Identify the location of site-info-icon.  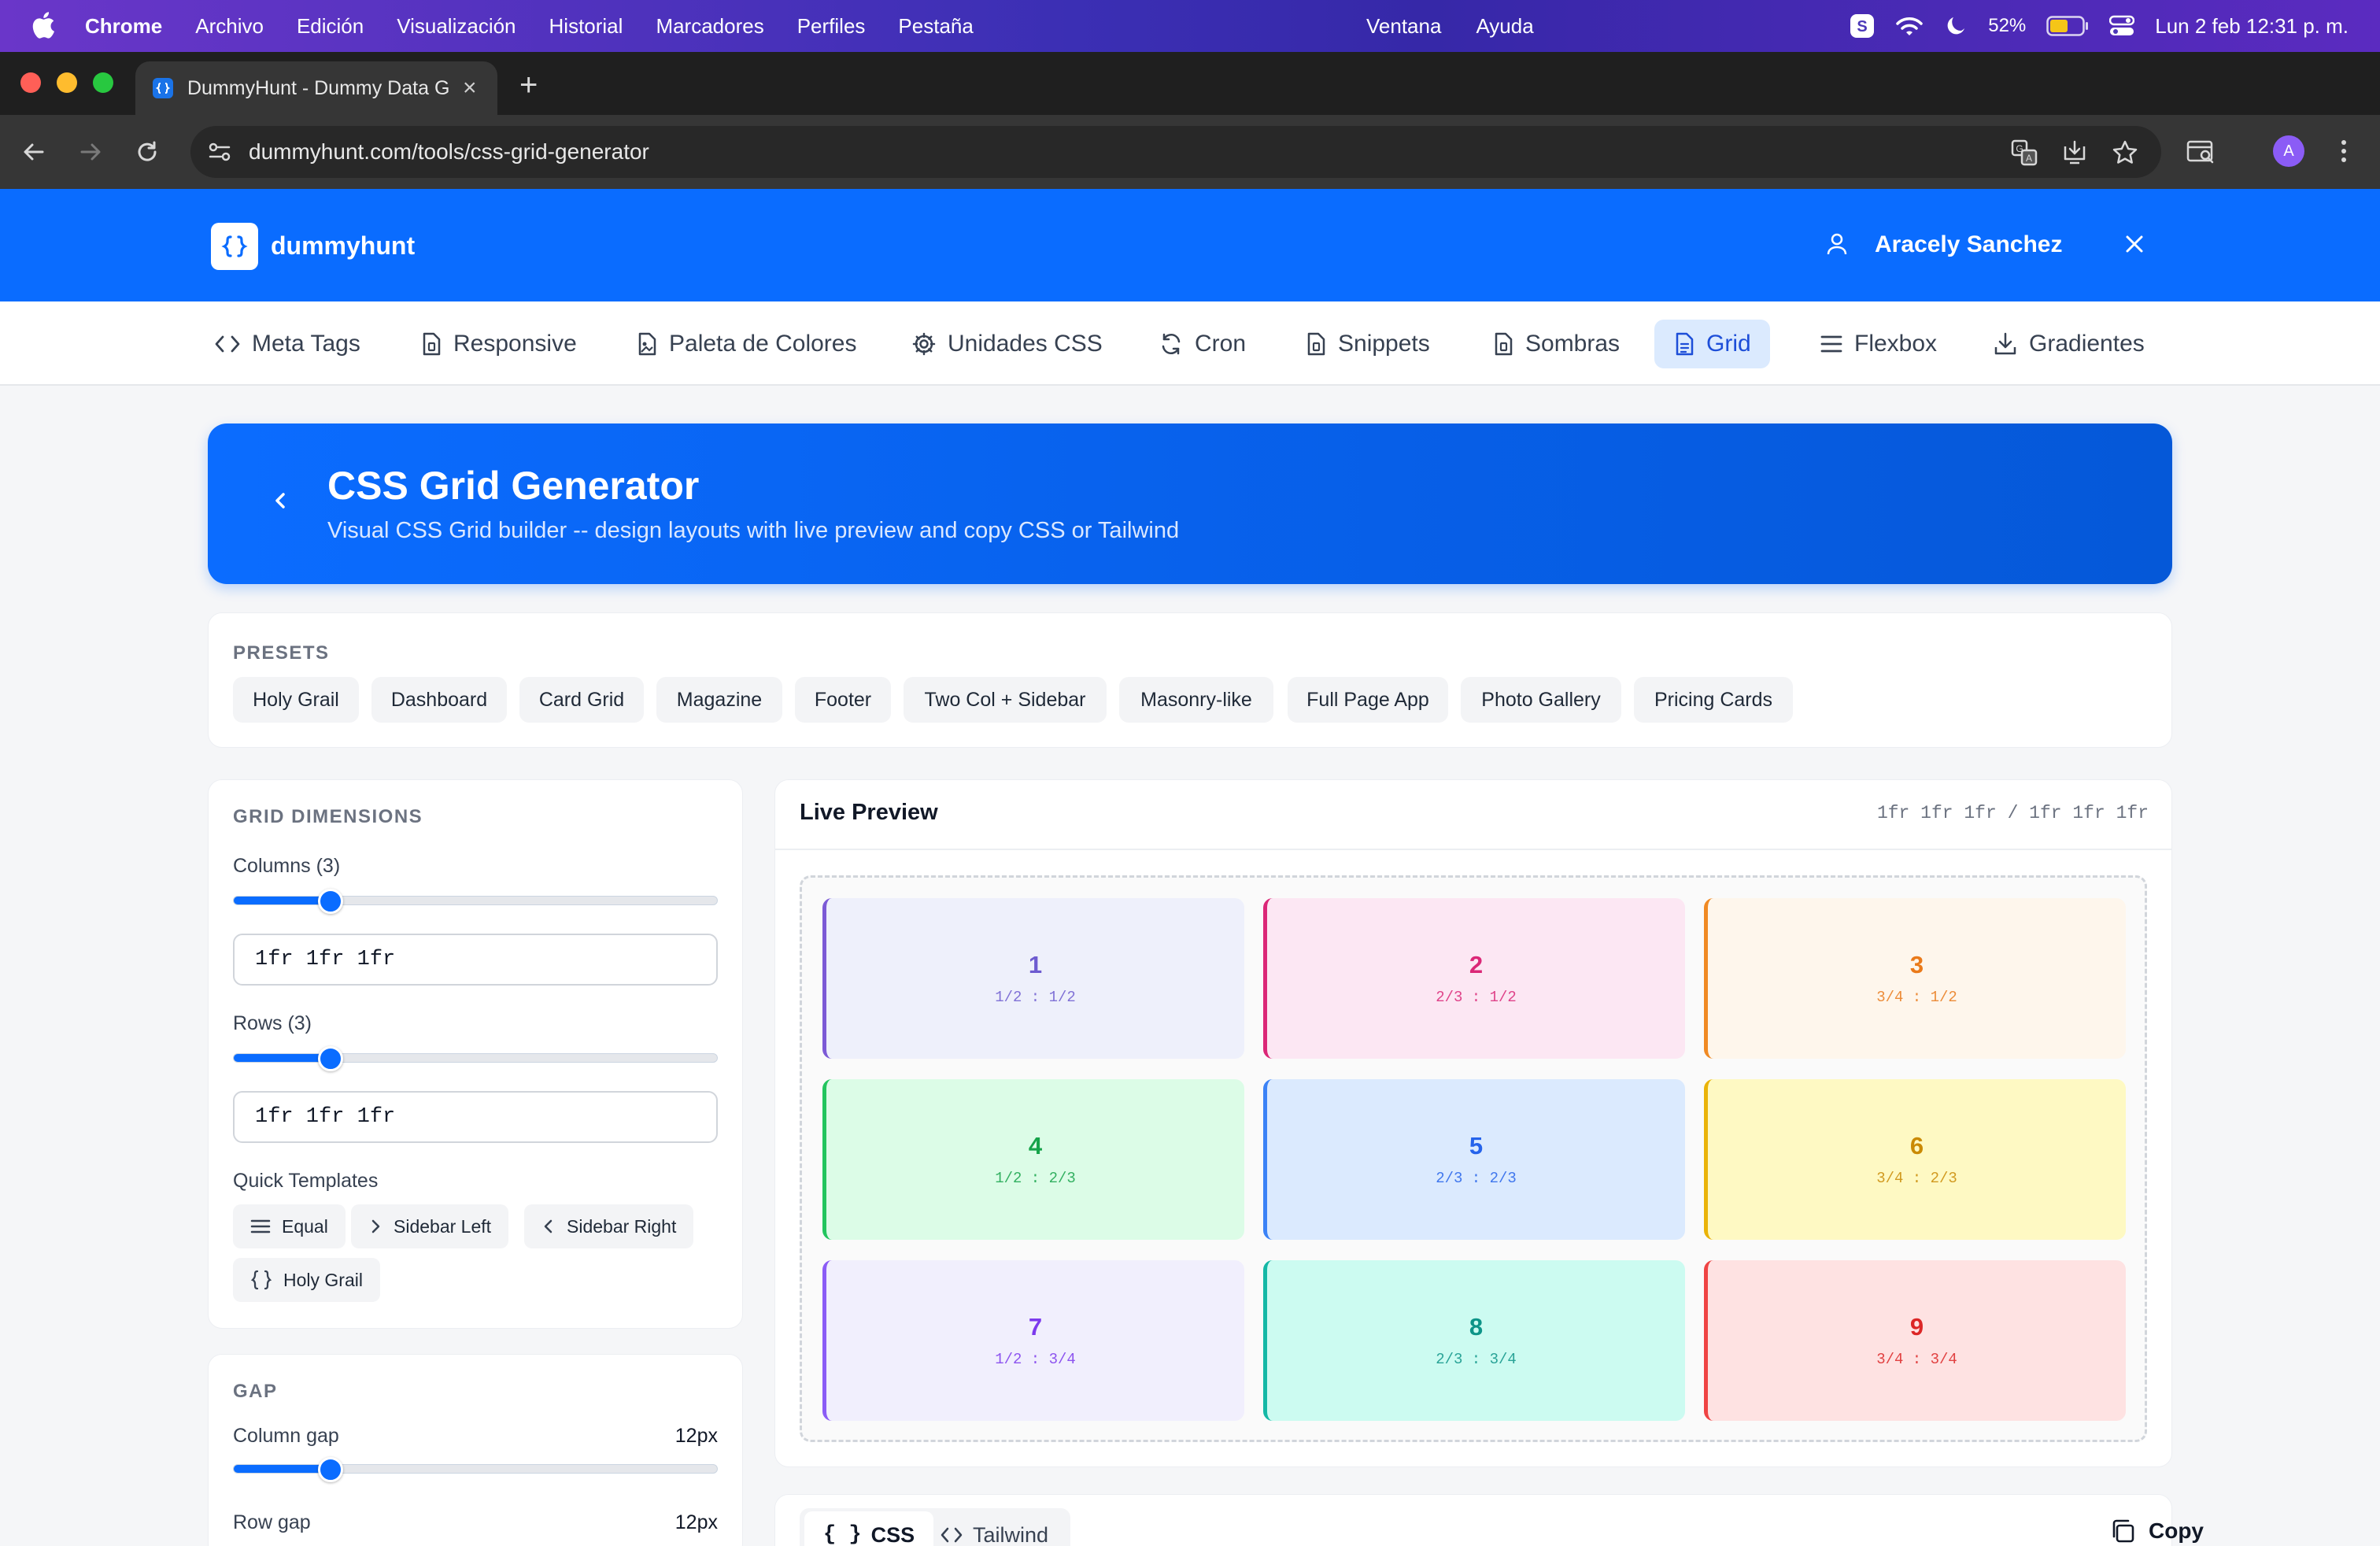
(219, 152).